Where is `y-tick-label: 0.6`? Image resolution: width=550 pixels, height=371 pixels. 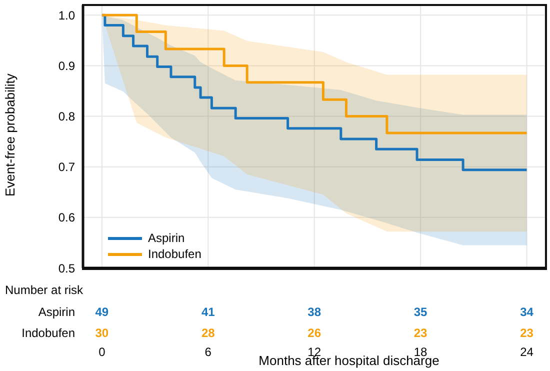 y-tick-label: 0.6 is located at coordinates (67, 217).